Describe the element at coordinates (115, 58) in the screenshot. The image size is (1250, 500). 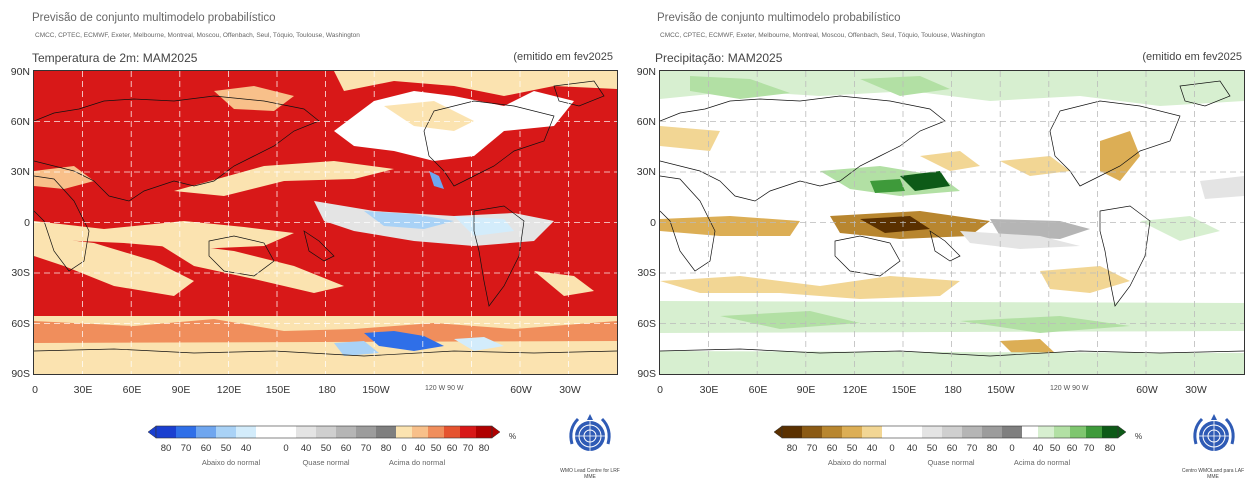
I see `forecast-title: Temperatura de 2m: MAM2025` at that location.